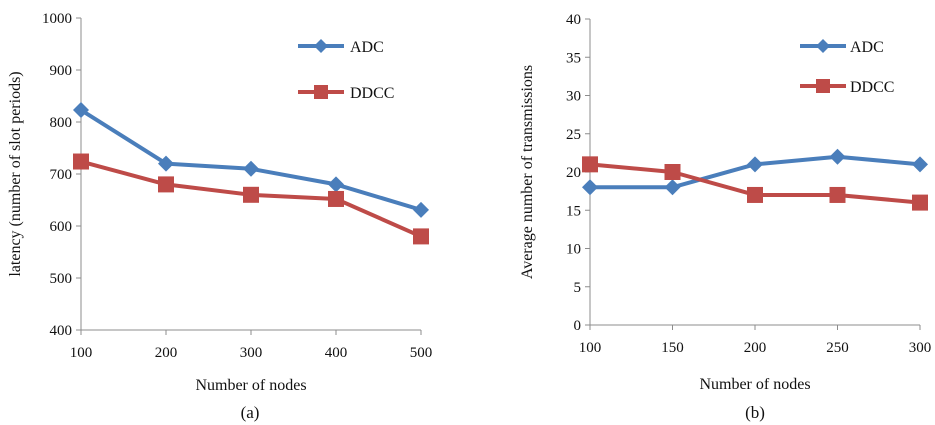 Image resolution: width=935 pixels, height=425 pixels. Describe the element at coordinates (61, 331) in the screenshot. I see `y-tick-label: 400` at that location.